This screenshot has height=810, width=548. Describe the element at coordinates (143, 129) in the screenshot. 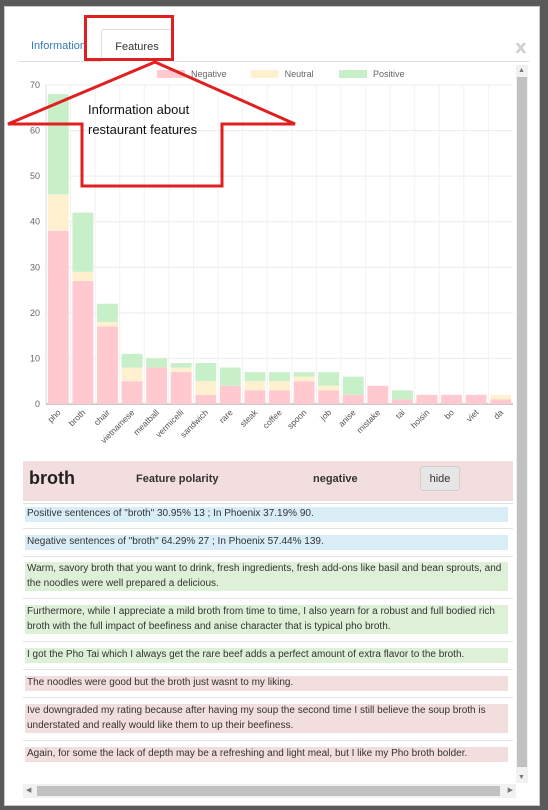

I see `annotation-line: restaurant features` at that location.